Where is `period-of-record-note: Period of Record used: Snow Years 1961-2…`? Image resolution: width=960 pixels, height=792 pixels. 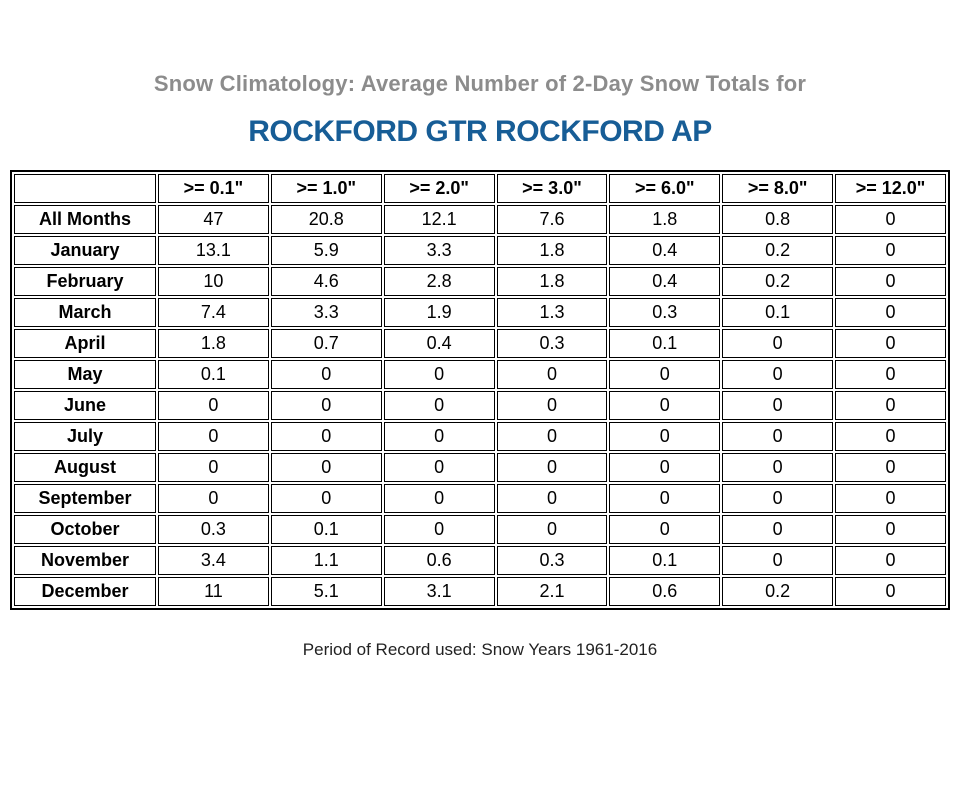 period-of-record-note: Period of Record used: Snow Years 1961-2… is located at coordinates (480, 649).